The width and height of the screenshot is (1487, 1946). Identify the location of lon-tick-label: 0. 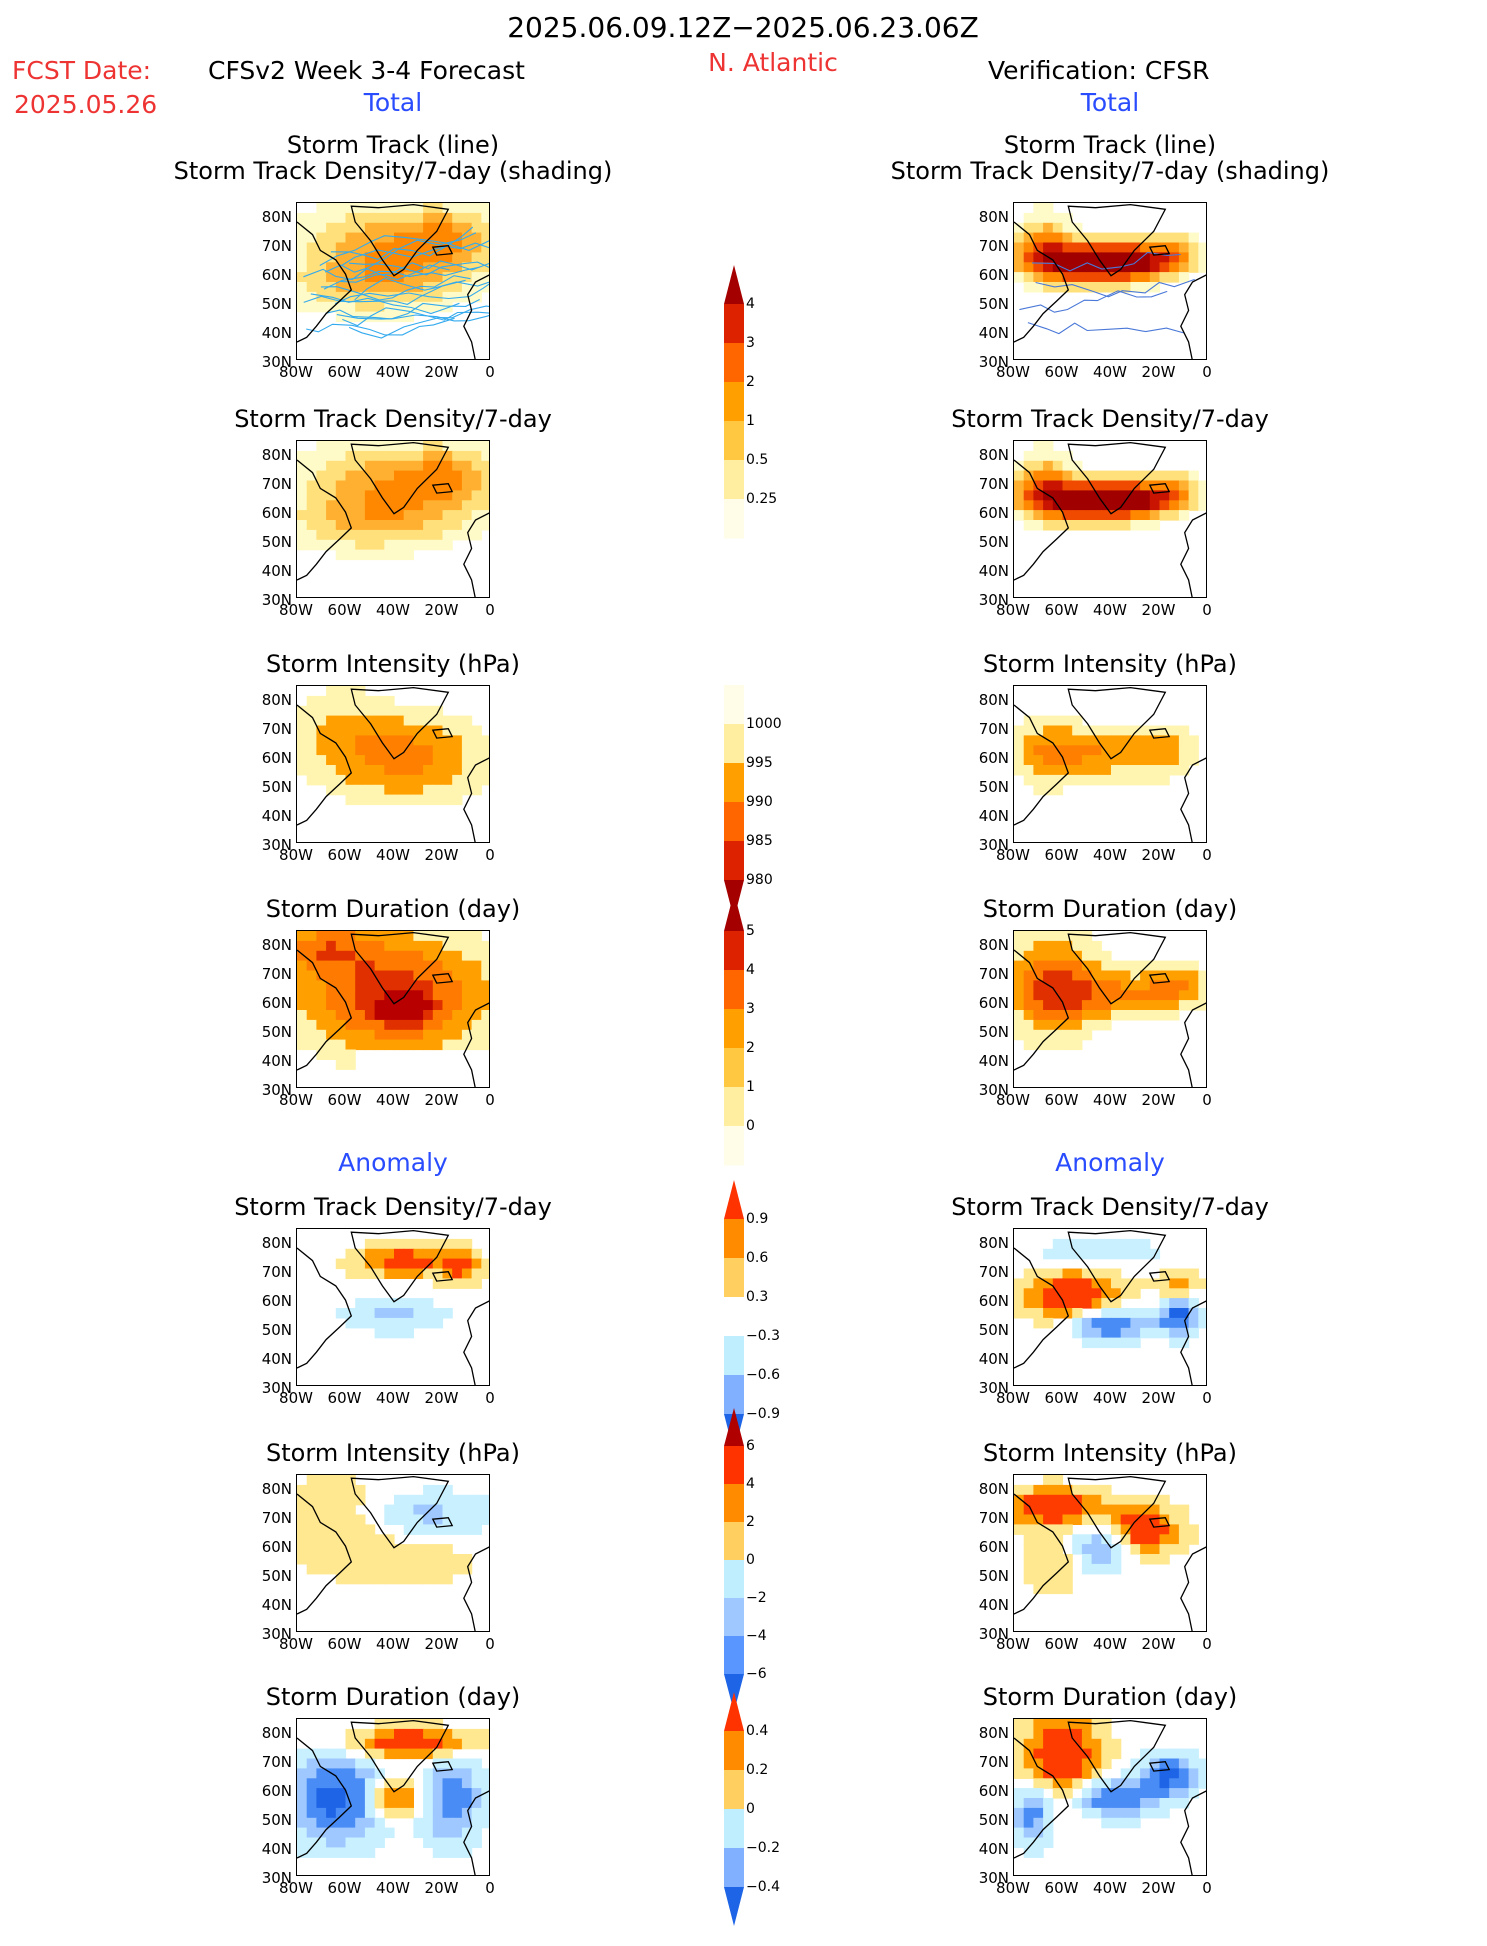
(490, 1644).